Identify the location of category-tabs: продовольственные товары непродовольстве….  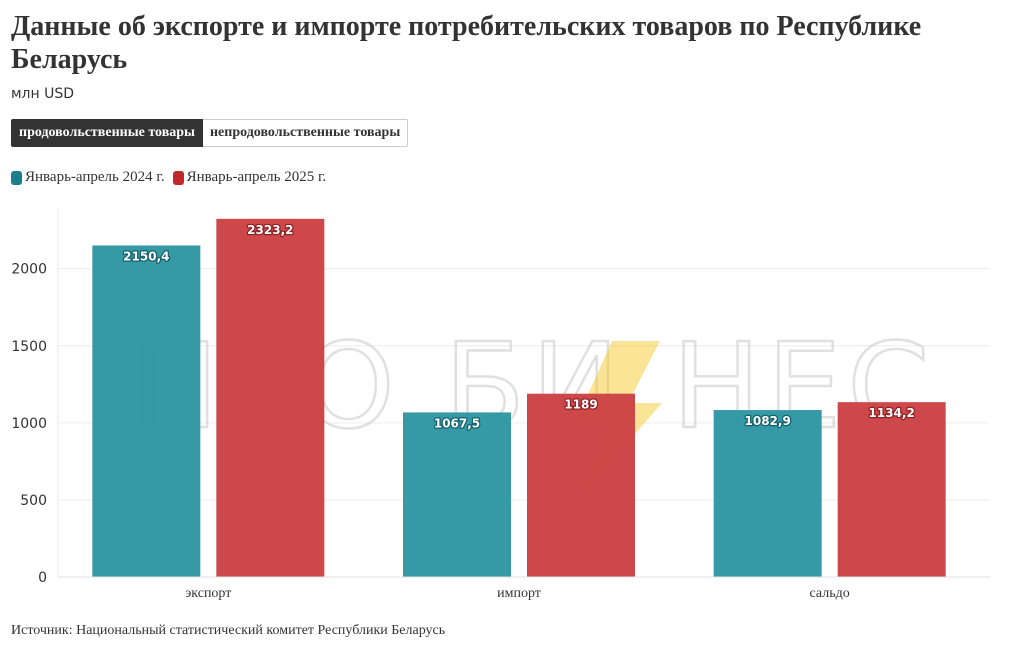
(210, 133).